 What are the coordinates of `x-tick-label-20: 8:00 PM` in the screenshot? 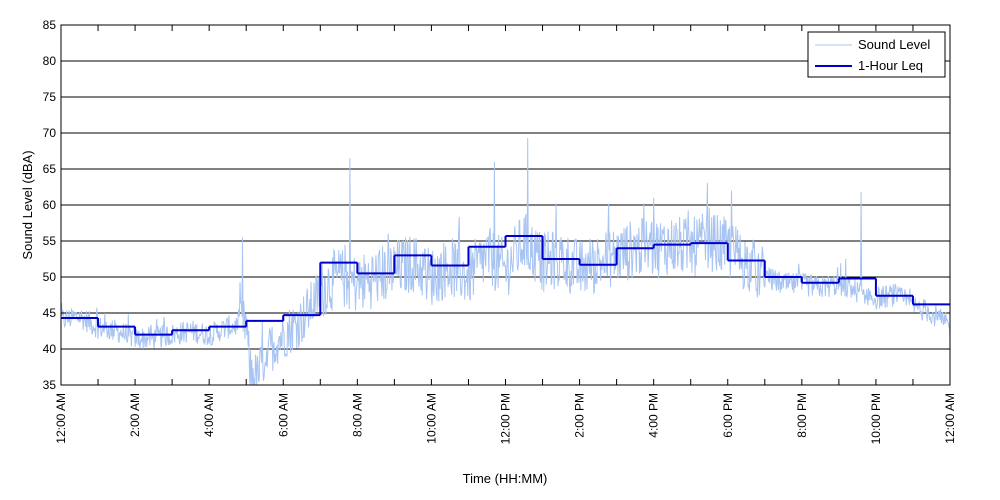 It's located at (802, 415).